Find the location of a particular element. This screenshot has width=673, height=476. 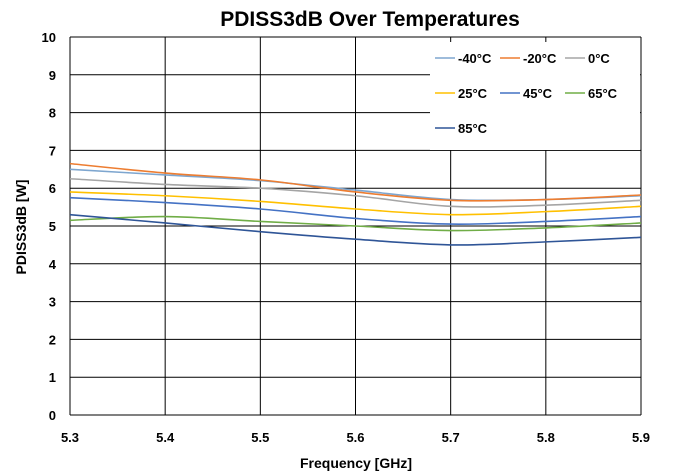

x-tick-label: 5.9 is located at coordinates (641, 437).